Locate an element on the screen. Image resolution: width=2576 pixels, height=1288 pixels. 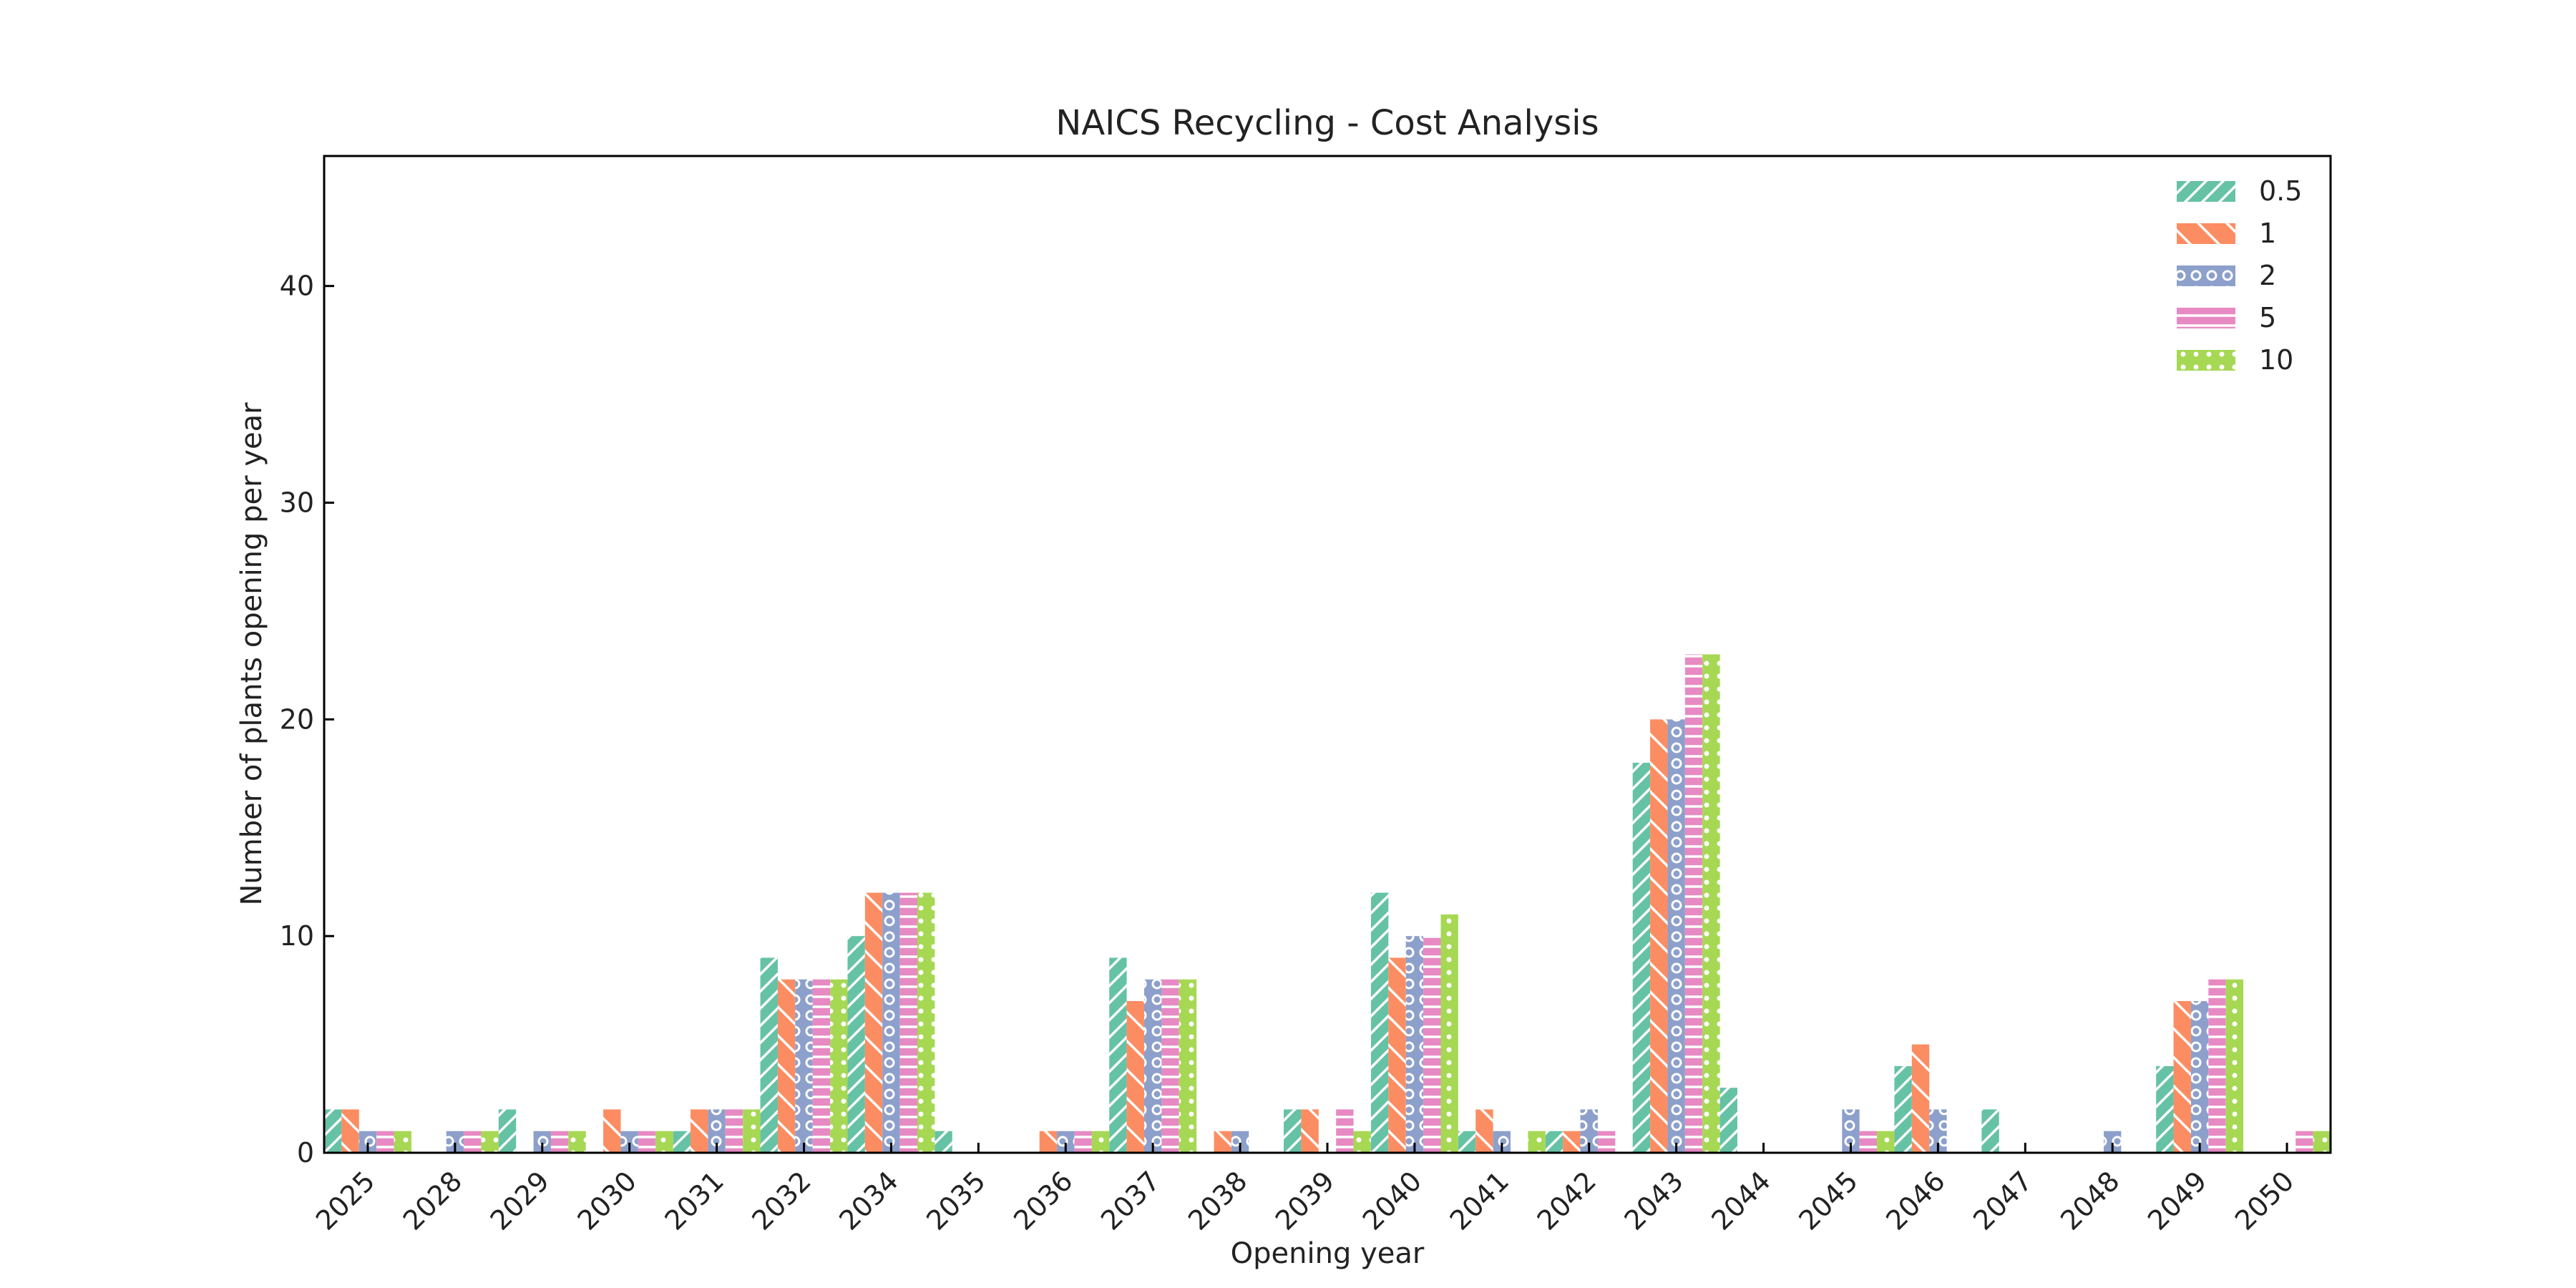
bar-5-2050 is located at coordinates (2304, 1142).